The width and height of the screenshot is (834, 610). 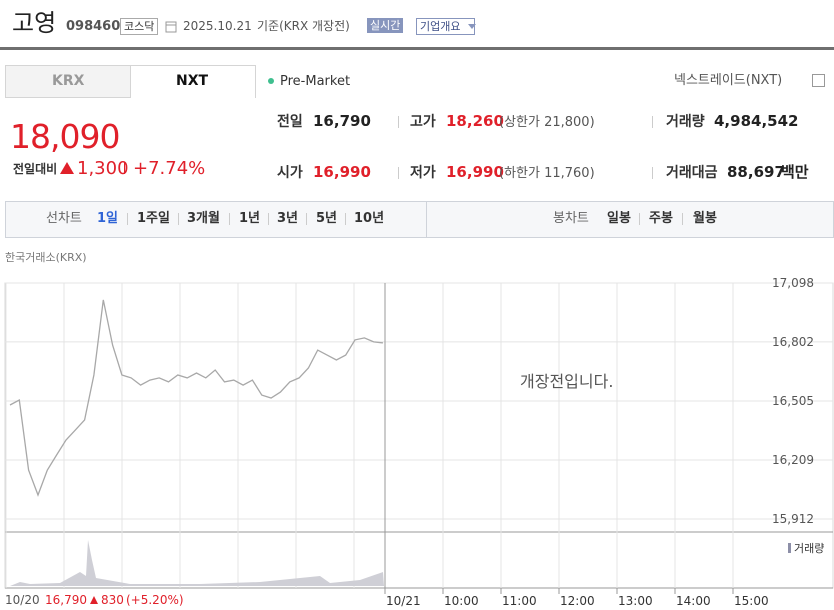 What do you see at coordinates (34, 23) in the screenshot?
I see `stock-name: 고영` at bounding box center [34, 23].